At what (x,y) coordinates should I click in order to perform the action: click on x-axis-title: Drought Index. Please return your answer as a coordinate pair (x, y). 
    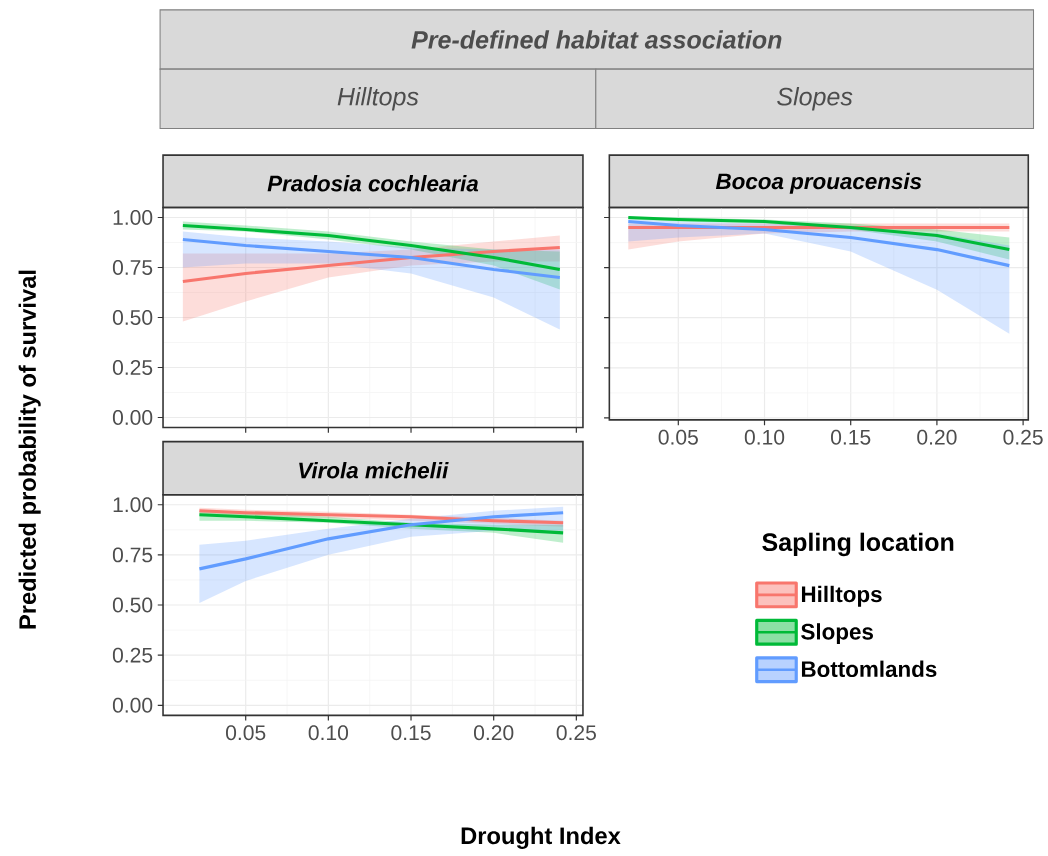
    Looking at the image, I should click on (541, 838).